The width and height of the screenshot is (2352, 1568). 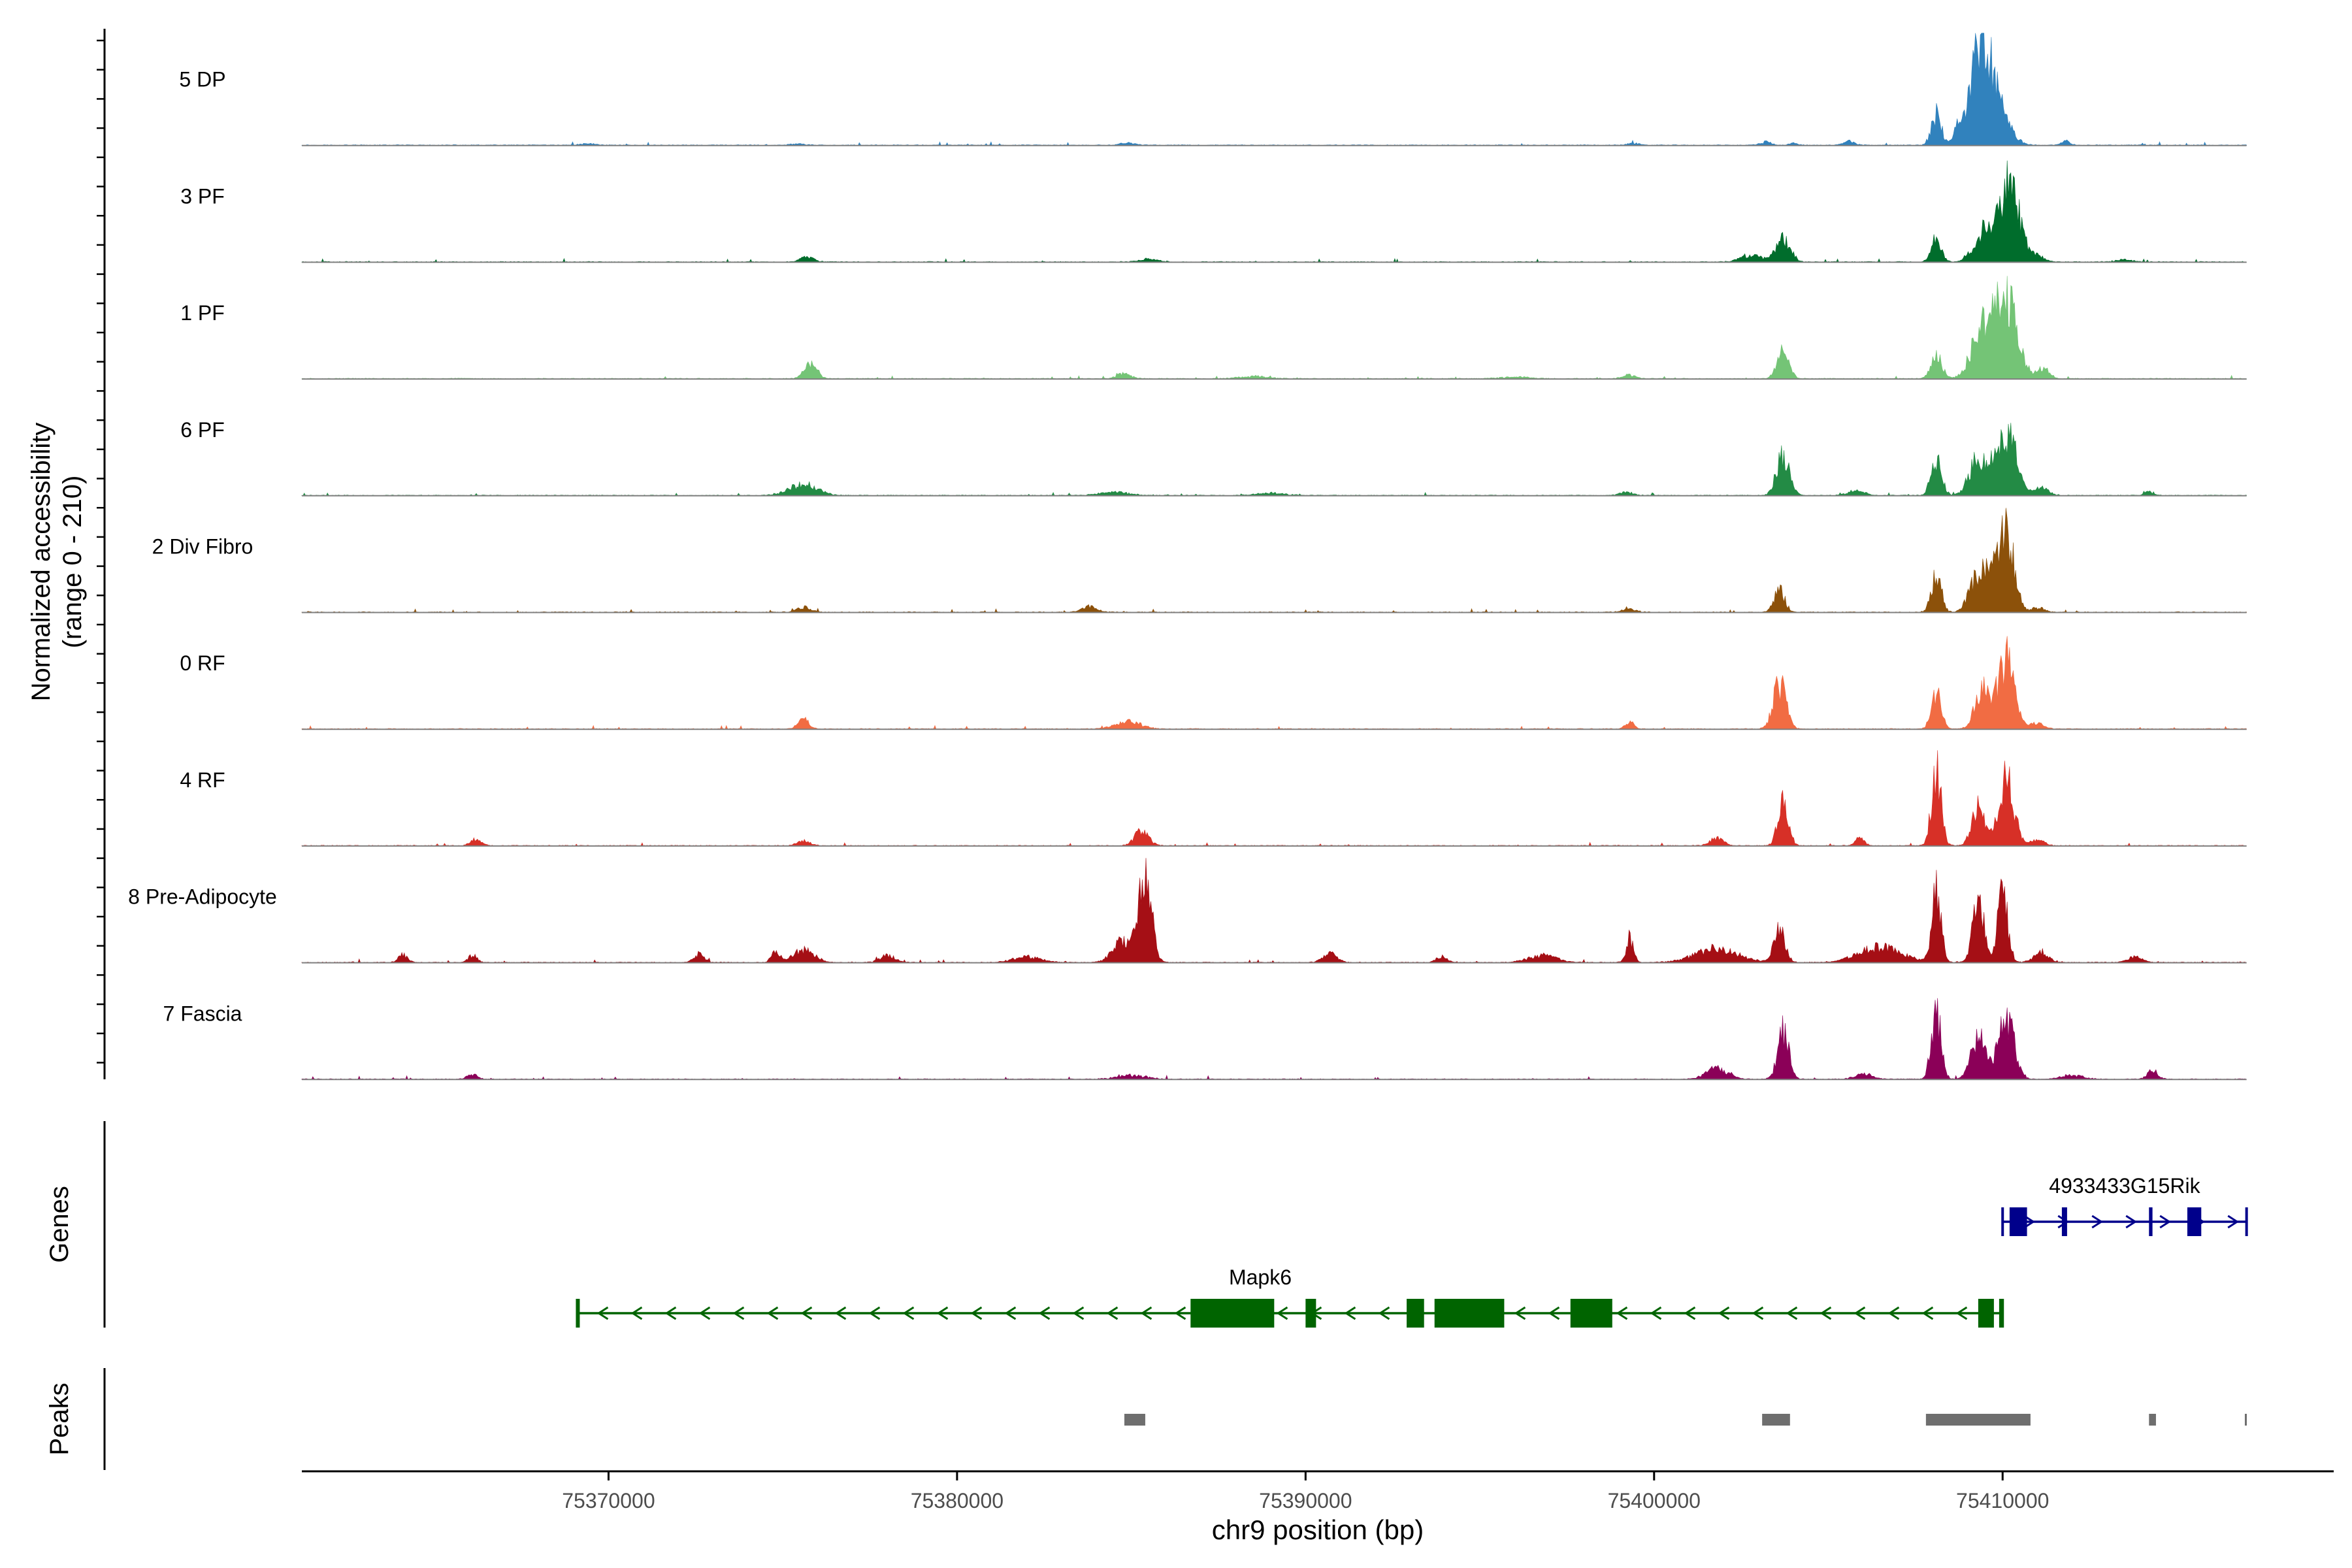 What do you see at coordinates (202, 780) in the screenshot?
I see `track-label: 4 RF` at bounding box center [202, 780].